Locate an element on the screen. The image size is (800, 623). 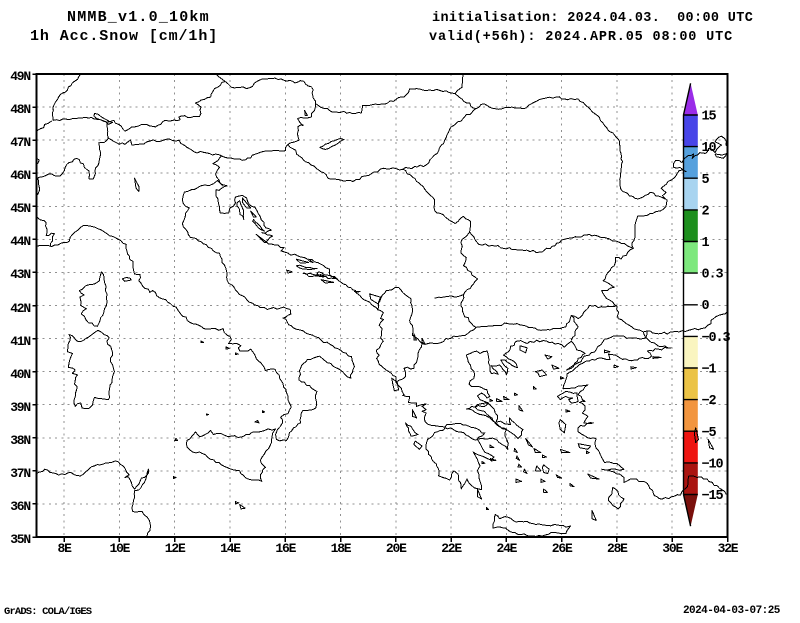
svg-text: 0.3 is located at coordinates (713, 275).